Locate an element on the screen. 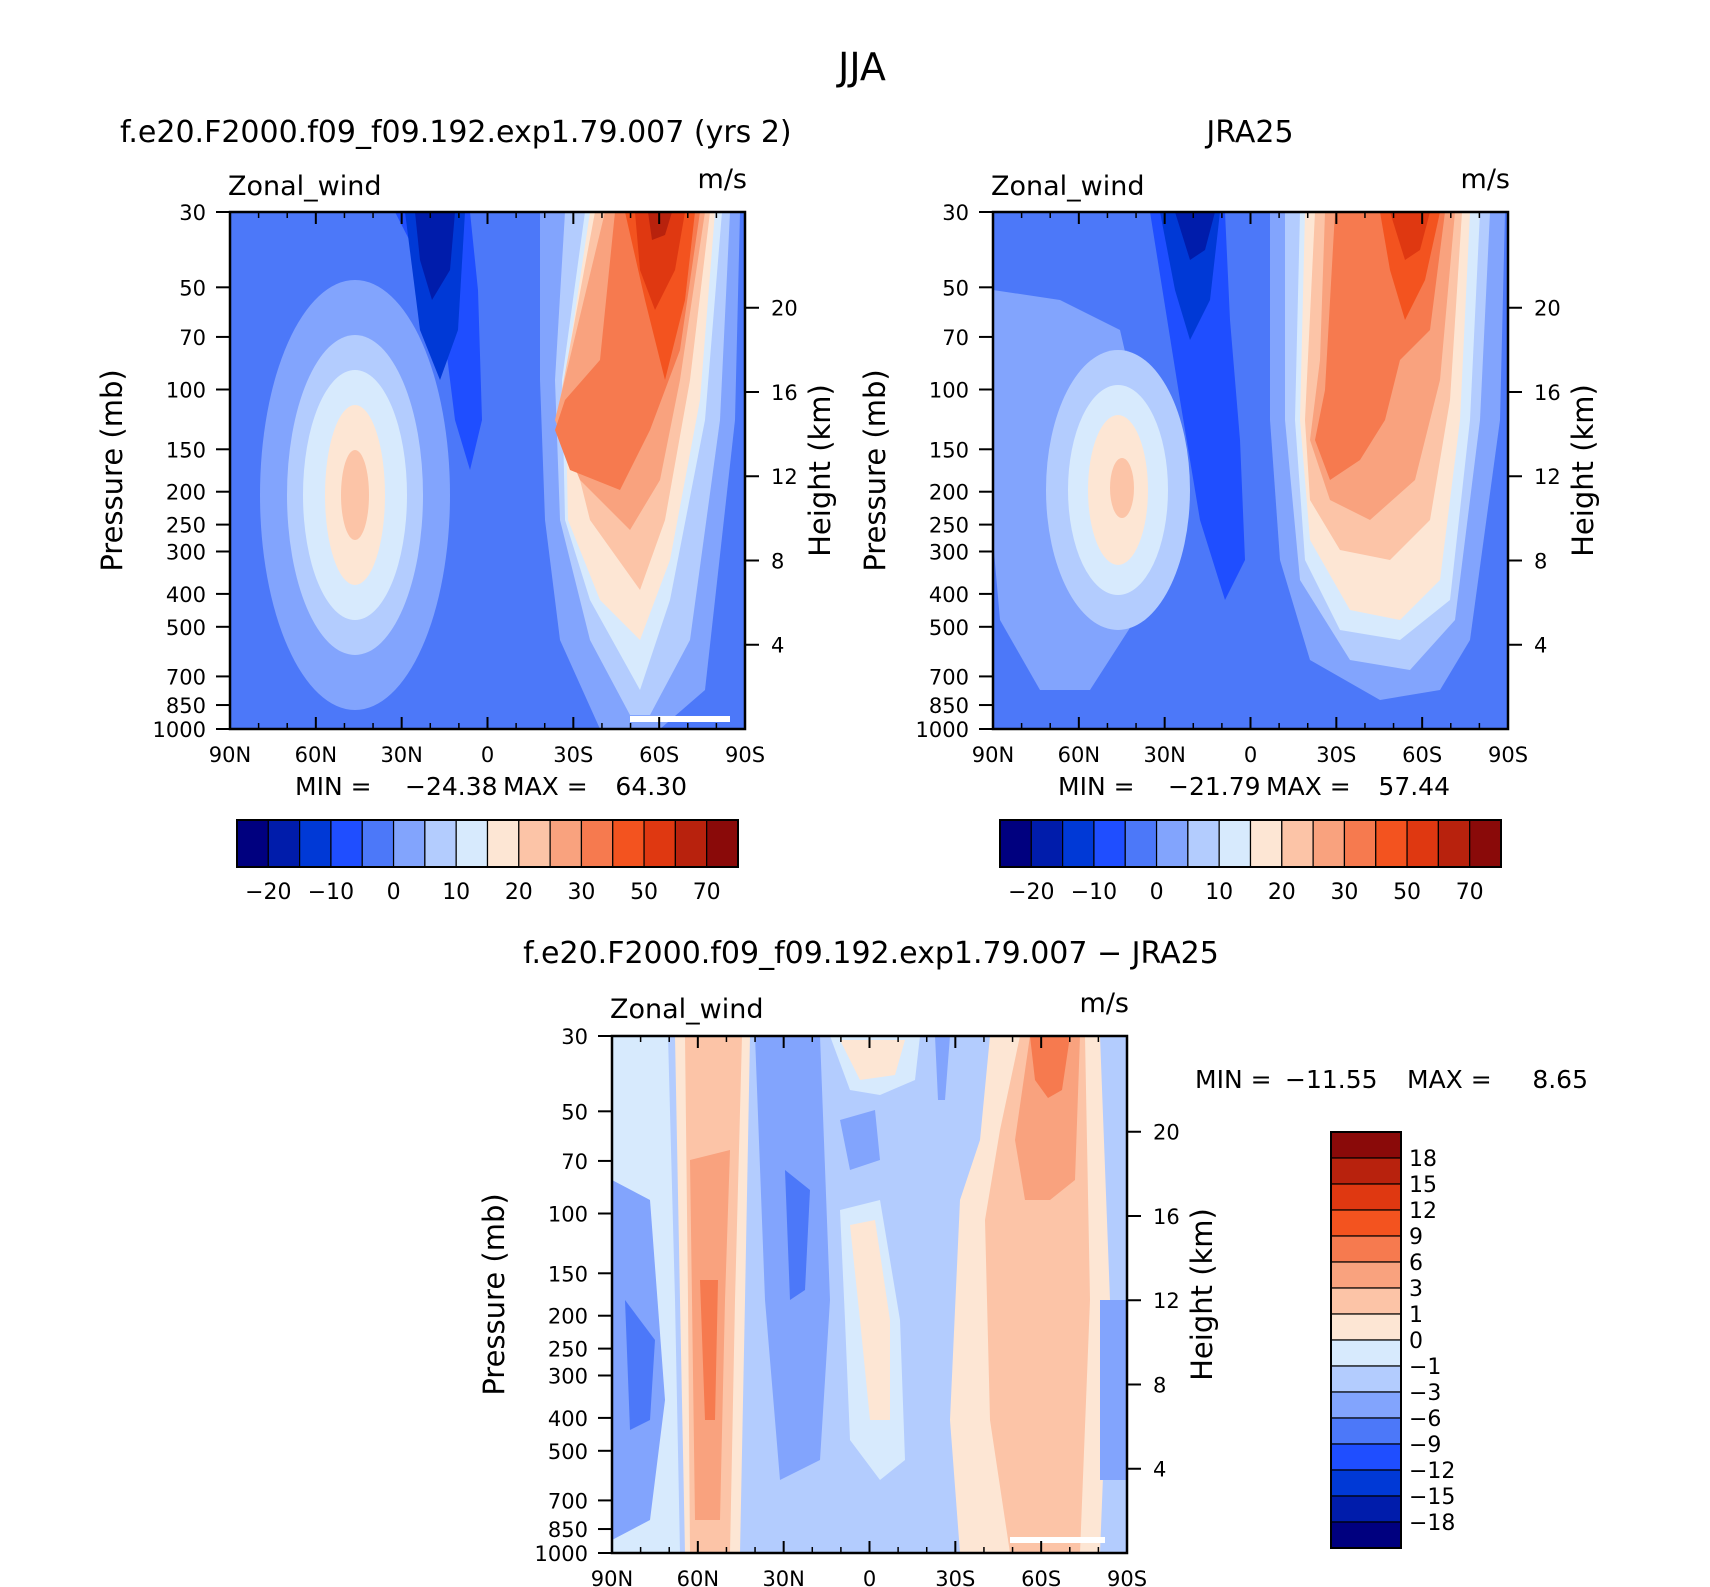  y-tick-label: 50 is located at coordinates (192, 288).